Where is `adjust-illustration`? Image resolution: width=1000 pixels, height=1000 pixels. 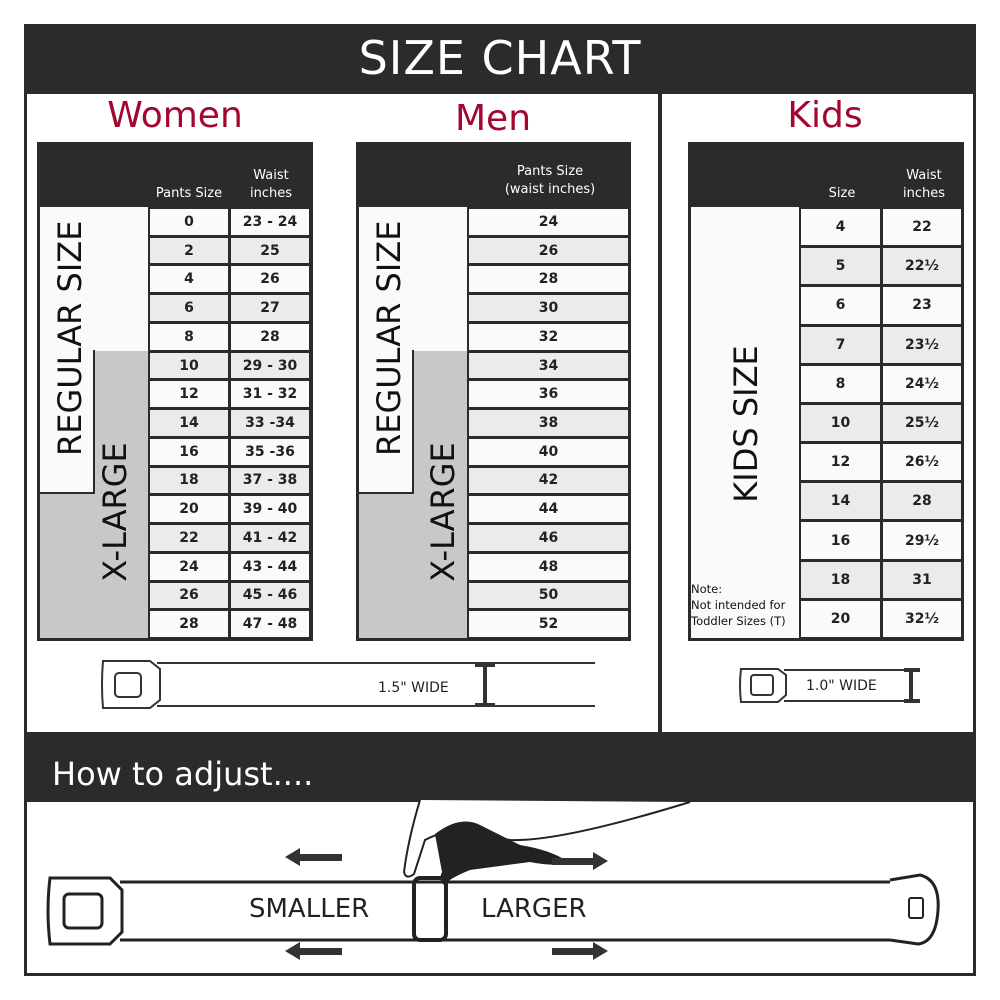
adjust-illustration is located at coordinates (493, 880).